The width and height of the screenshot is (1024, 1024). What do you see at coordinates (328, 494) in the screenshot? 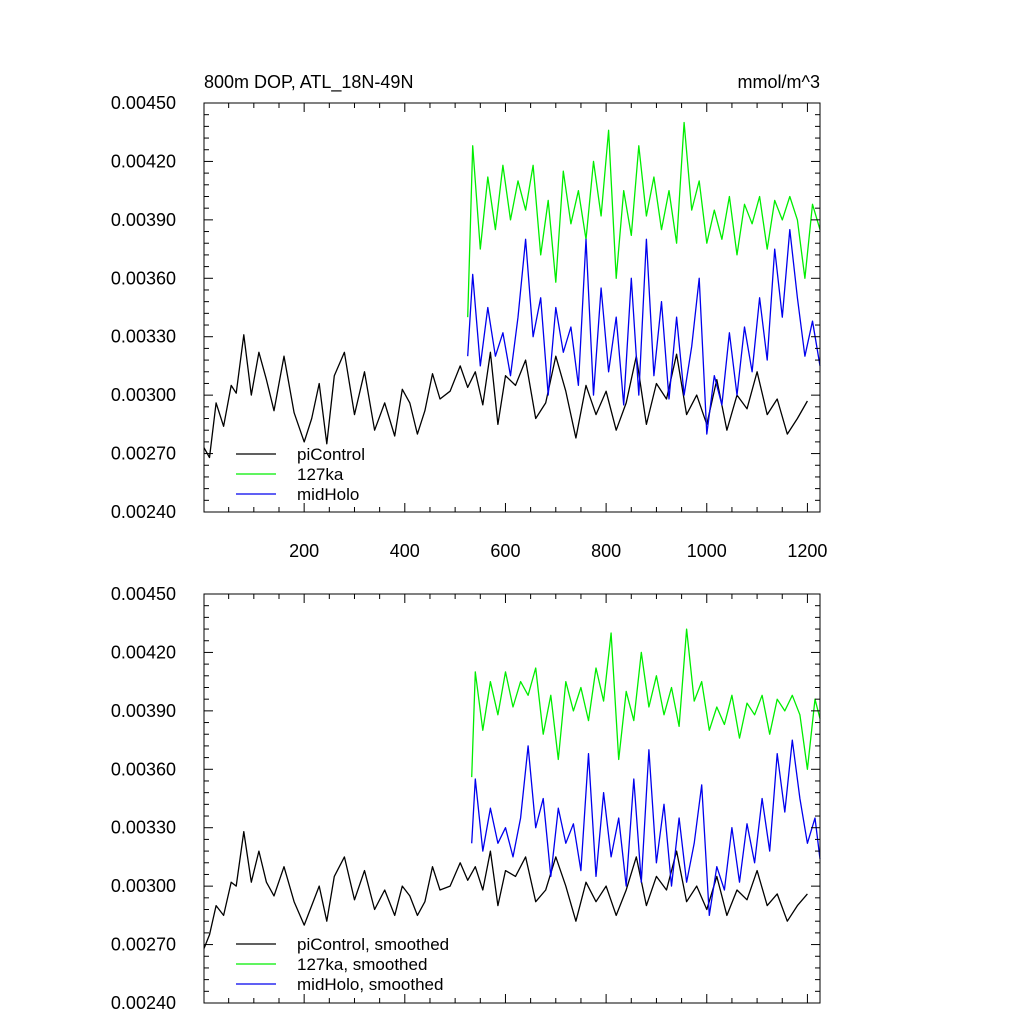
I see `legend-label: midHolo` at bounding box center [328, 494].